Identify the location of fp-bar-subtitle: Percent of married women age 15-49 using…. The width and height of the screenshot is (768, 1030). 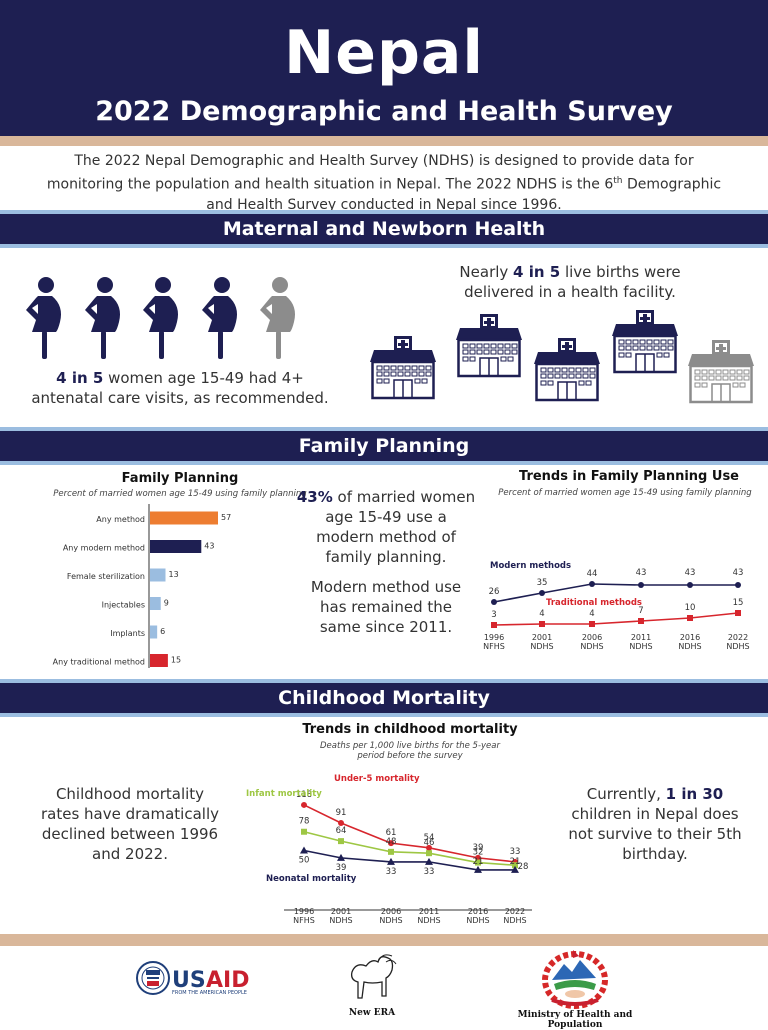
(180, 494).